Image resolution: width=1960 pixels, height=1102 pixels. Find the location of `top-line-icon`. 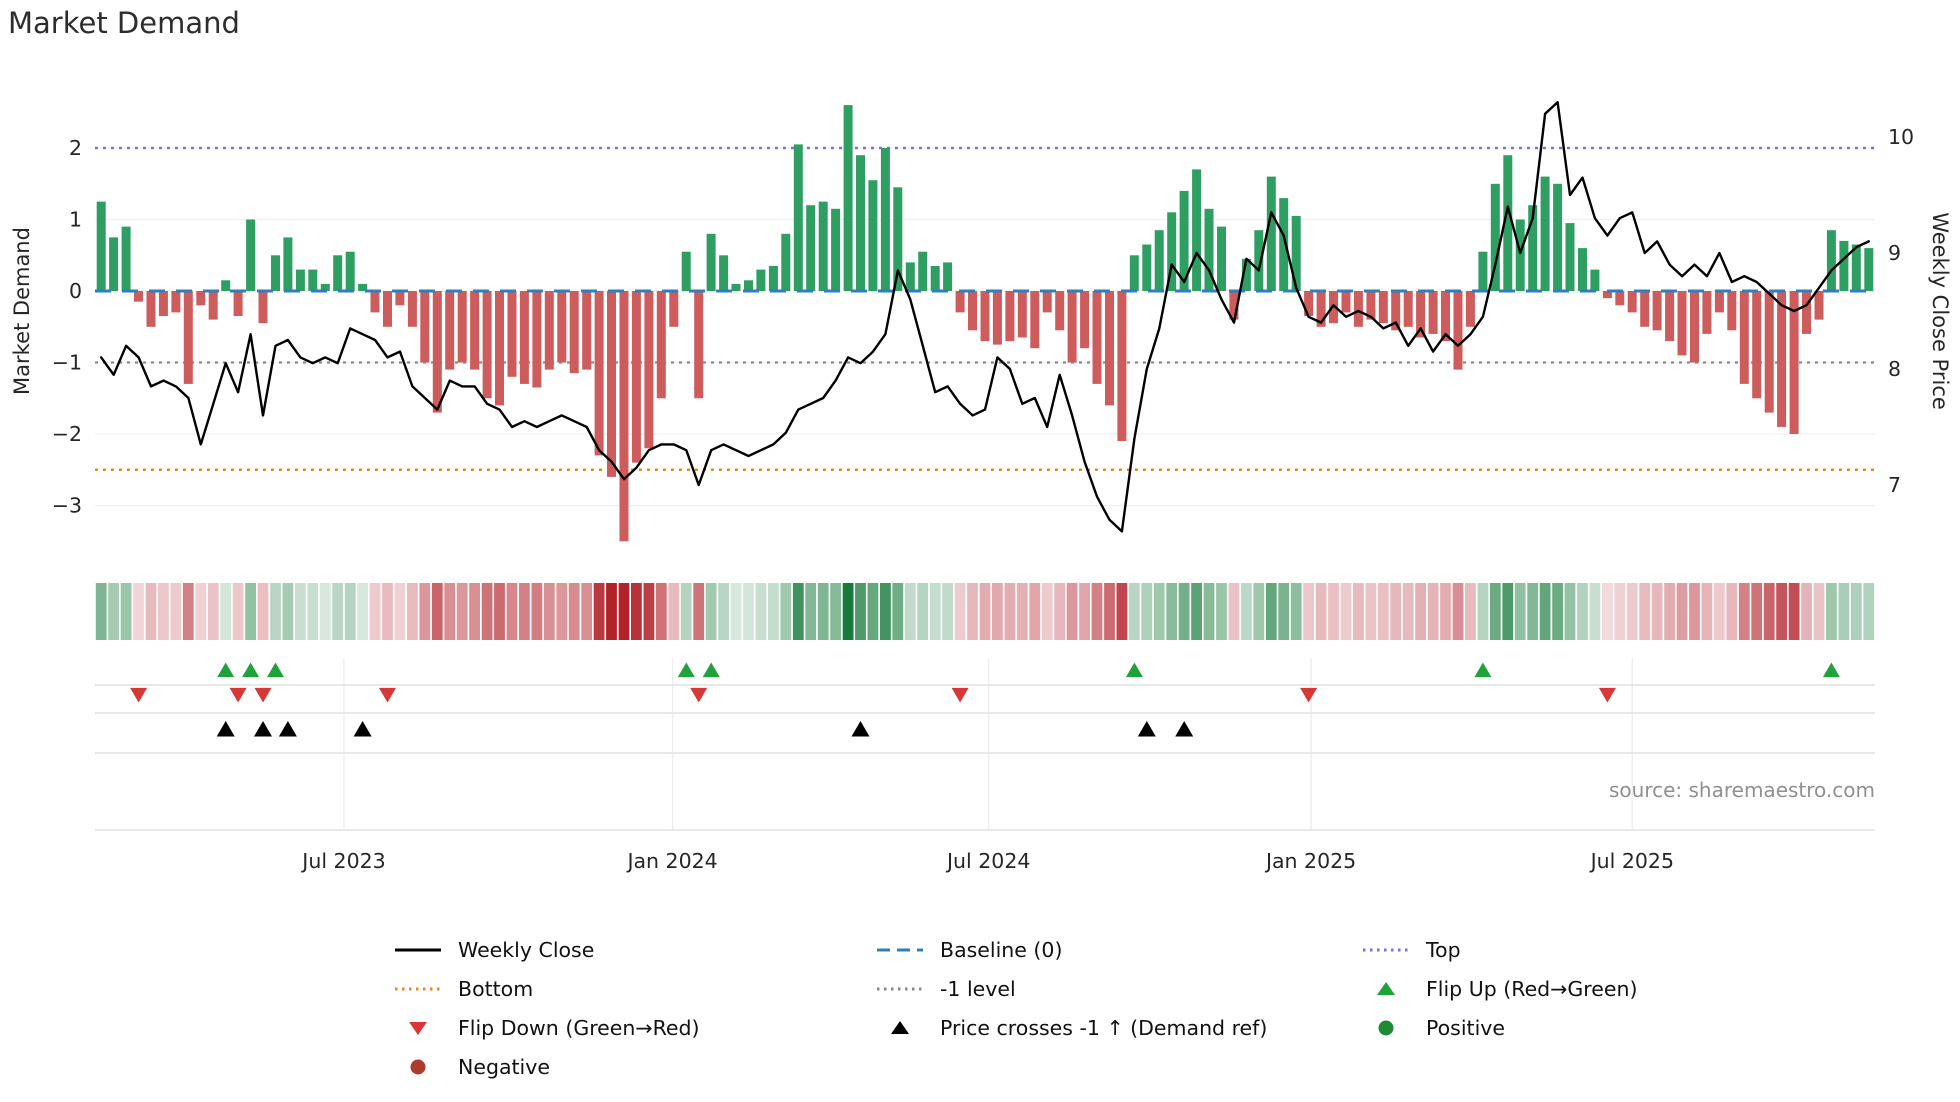

top-line-icon is located at coordinates (1386, 950).